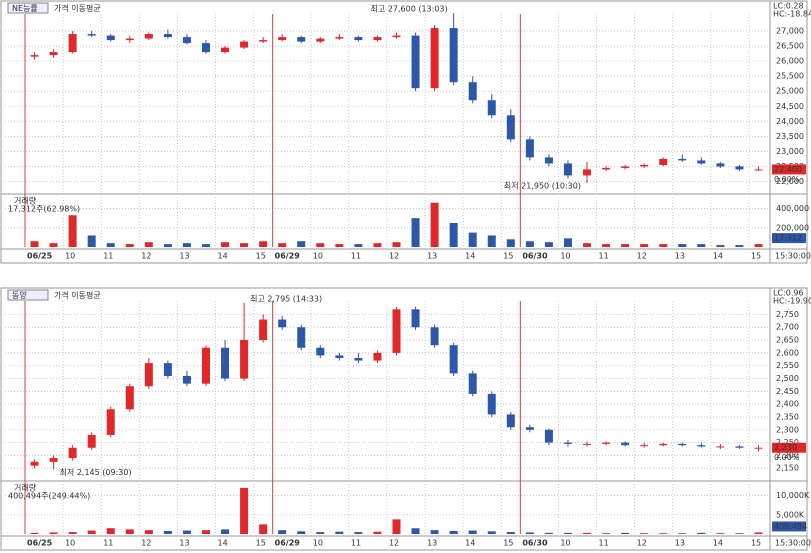 This screenshot has width=811, height=553. I want to click on y-tick-label: 22,000, so click(790, 181).